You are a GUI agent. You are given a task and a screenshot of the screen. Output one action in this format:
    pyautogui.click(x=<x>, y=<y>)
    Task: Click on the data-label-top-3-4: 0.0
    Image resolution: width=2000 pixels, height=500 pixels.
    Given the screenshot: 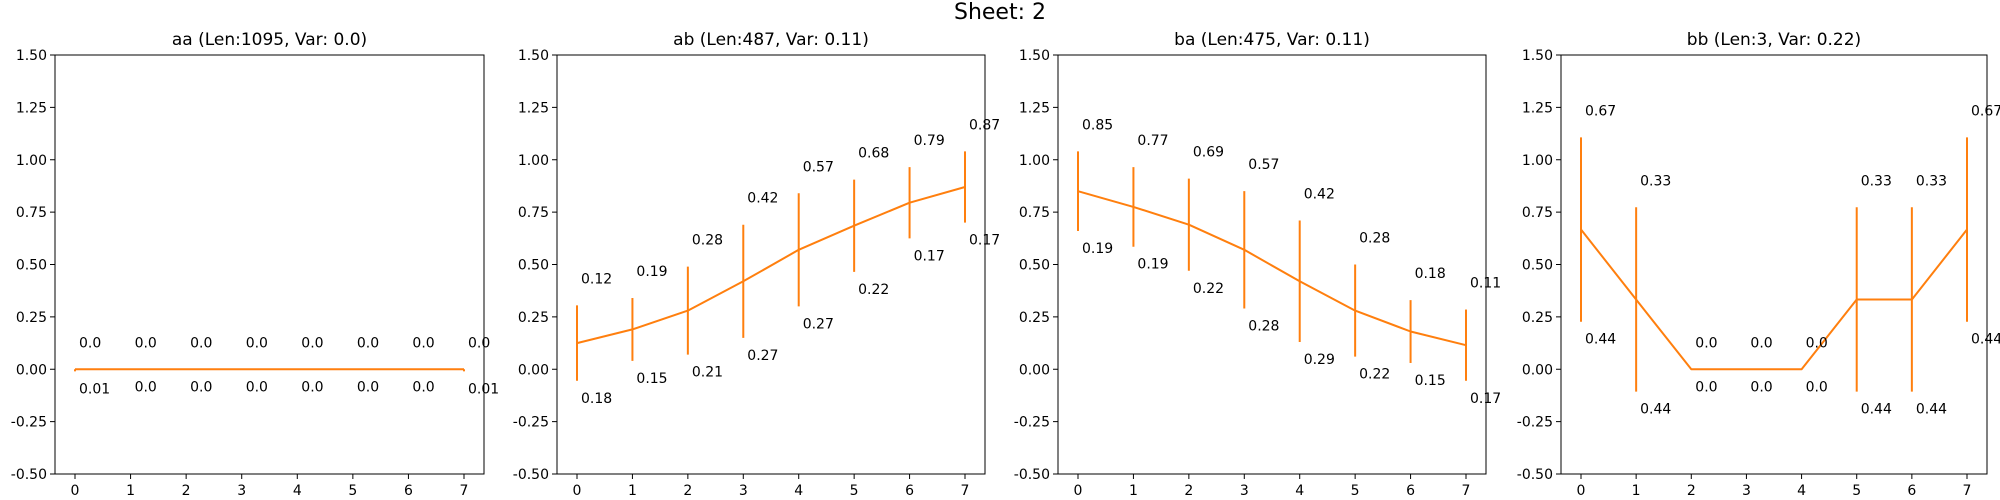 What is the action you would take?
    pyautogui.click(x=1817, y=343)
    